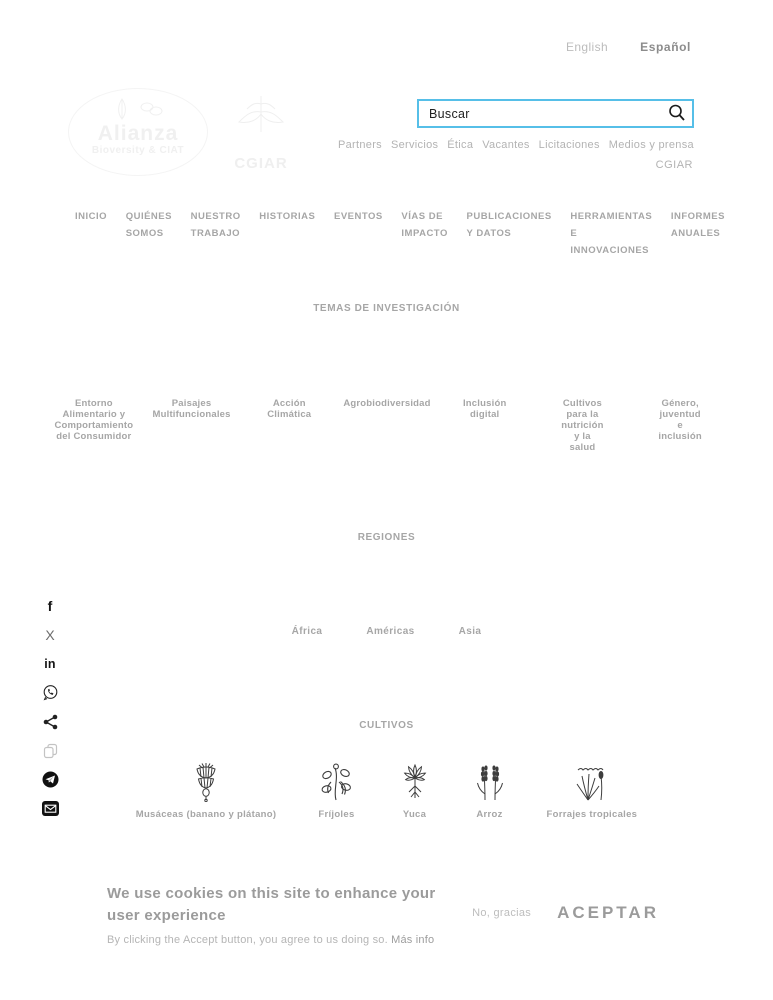 Image resolution: width=773 pixels, height=1000 pixels. What do you see at coordinates (360, 145) in the screenshot?
I see `secondary-nav-partners: Partners` at bounding box center [360, 145].